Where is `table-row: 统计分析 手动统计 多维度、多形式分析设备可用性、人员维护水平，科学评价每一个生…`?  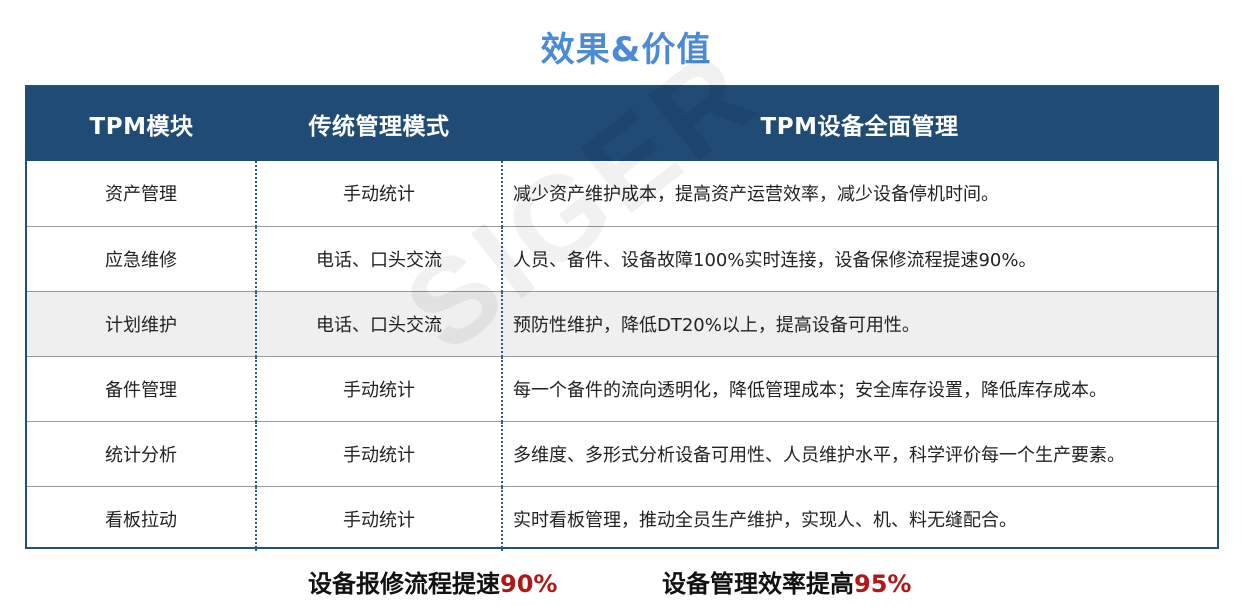
table-row: 统计分析 手动统计 多维度、多形式分析设备可用性、人员维护水平，科学评价每一个生… is located at coordinates (622, 453).